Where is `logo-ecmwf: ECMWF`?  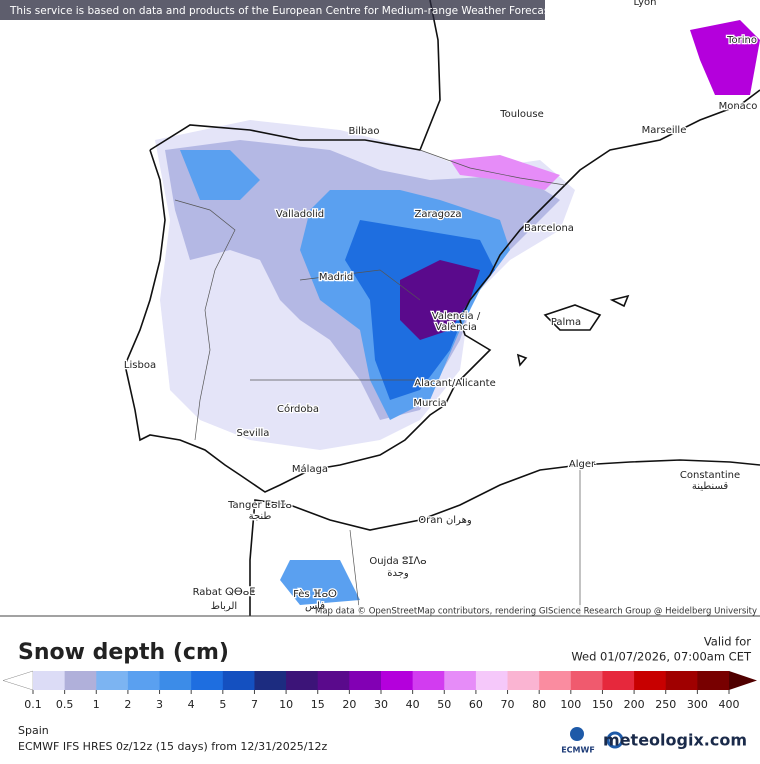 logo-ecmwf: ECMWF is located at coordinates (578, 750).